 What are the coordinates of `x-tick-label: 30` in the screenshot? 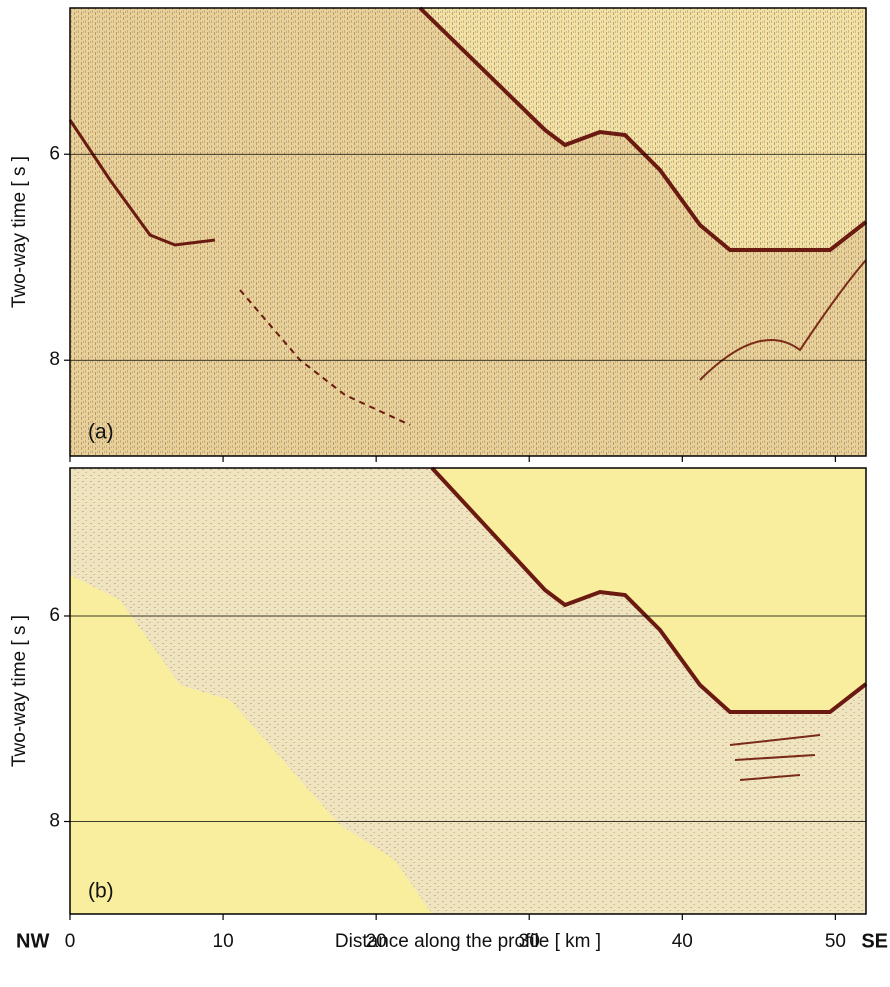 It's located at (529, 941).